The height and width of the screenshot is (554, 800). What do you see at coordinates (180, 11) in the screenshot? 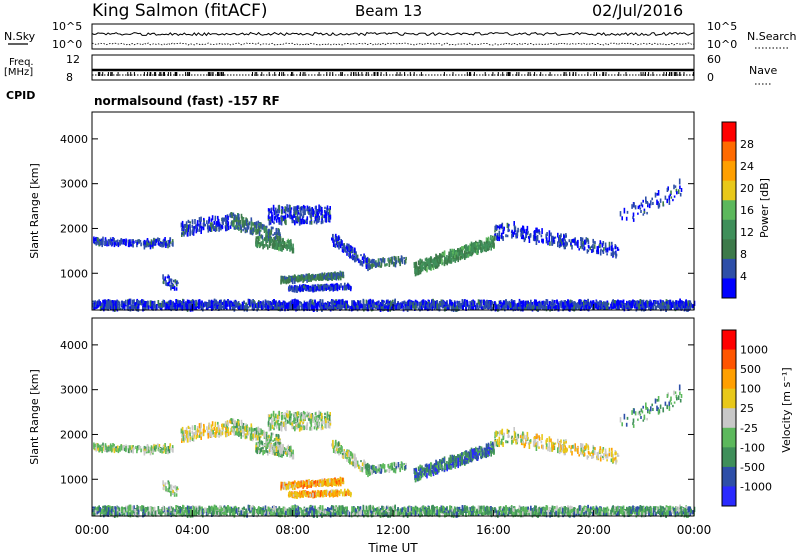
I see `station-title: King Salmon (fitACF)` at bounding box center [180, 11].